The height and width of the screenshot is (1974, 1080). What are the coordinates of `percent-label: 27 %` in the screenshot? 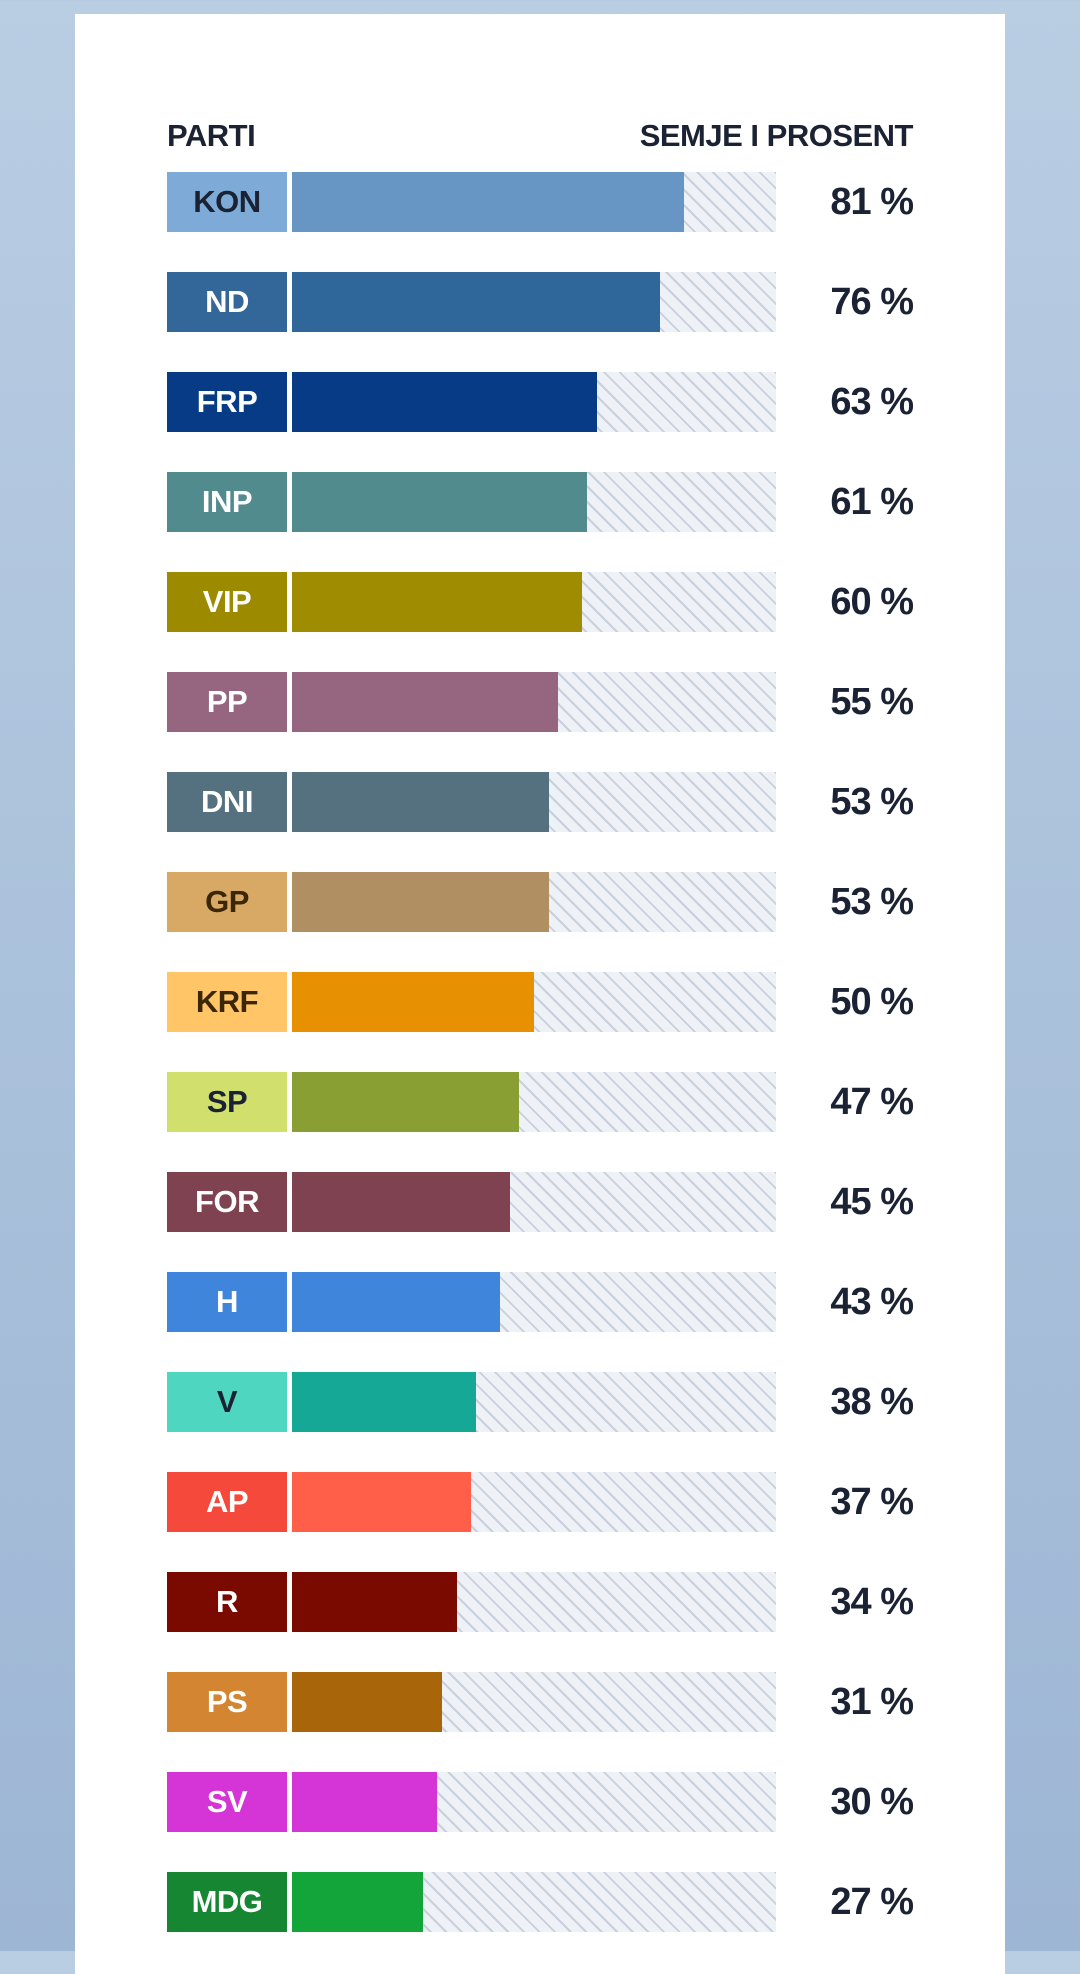 It's located at (872, 1901).